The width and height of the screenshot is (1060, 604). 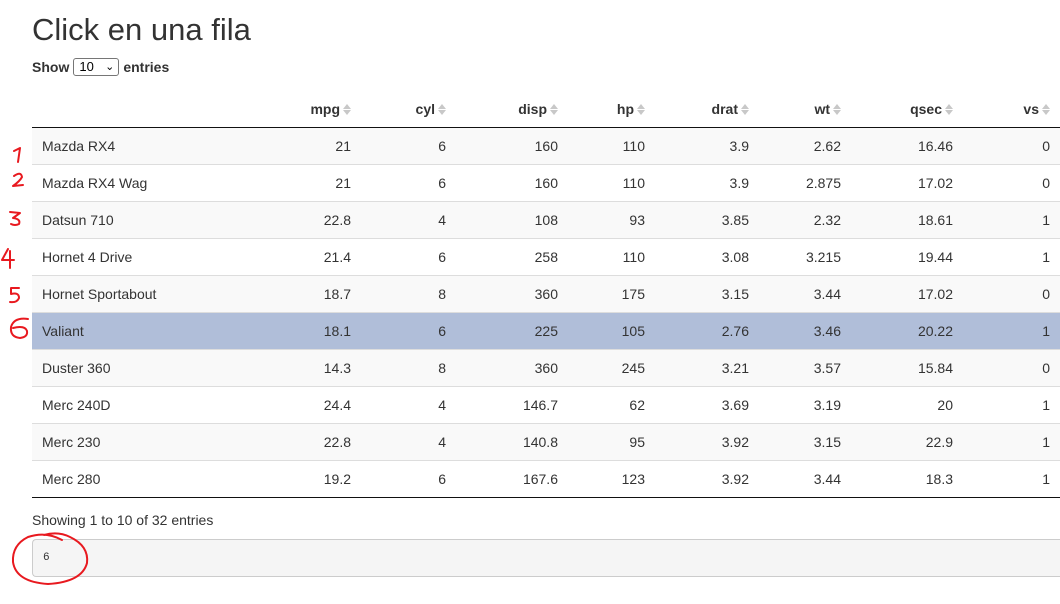 What do you see at coordinates (611, 220) in the screenshot?
I see `cell-hp: 93` at bounding box center [611, 220].